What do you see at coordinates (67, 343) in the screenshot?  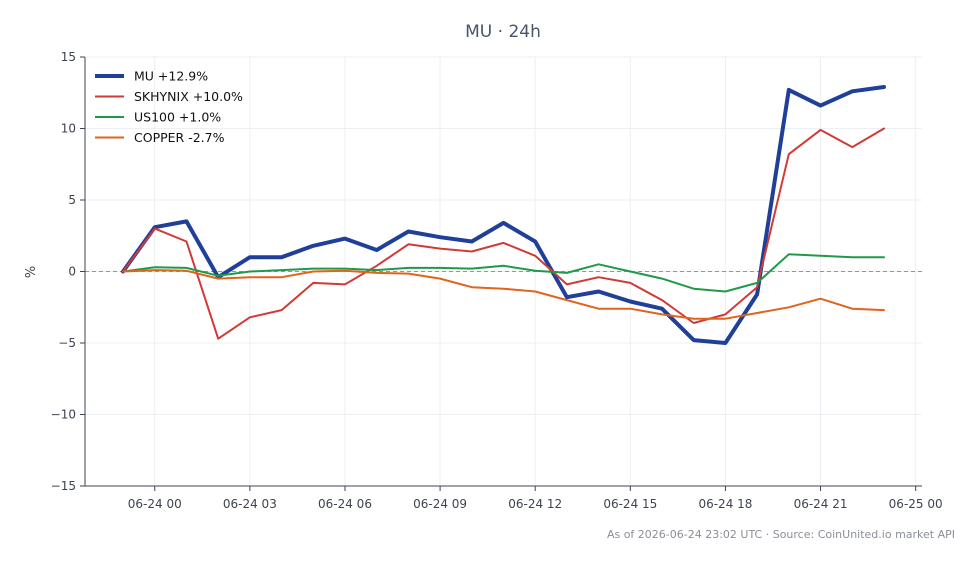 I see `y-tick-label: −5` at bounding box center [67, 343].